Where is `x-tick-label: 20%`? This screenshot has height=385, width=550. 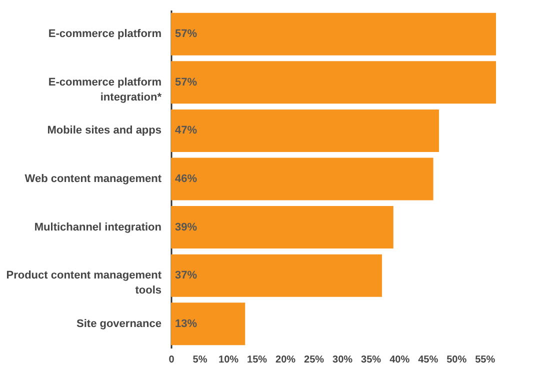 x-tick-label: 20% is located at coordinates (286, 360).